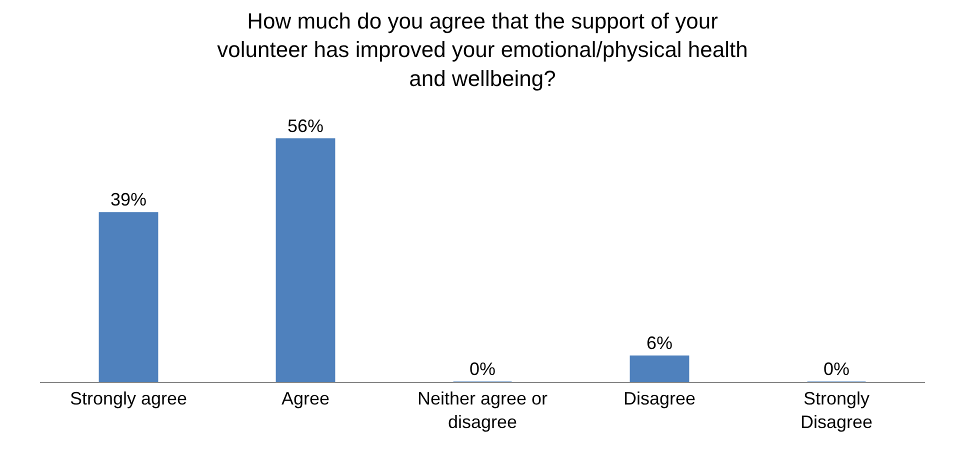 The width and height of the screenshot is (965, 457). I want to click on x-tick-label: Neither agree or disagree, so click(482, 410).